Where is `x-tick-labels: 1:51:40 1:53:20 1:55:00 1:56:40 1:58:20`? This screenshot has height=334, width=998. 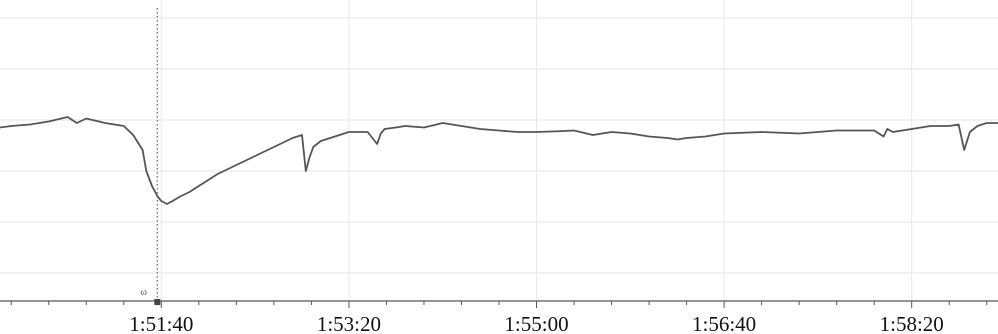
x-tick-labels: 1:51:40 1:53:20 1:55:00 1:56:40 1:58:20 is located at coordinates (536, 323).